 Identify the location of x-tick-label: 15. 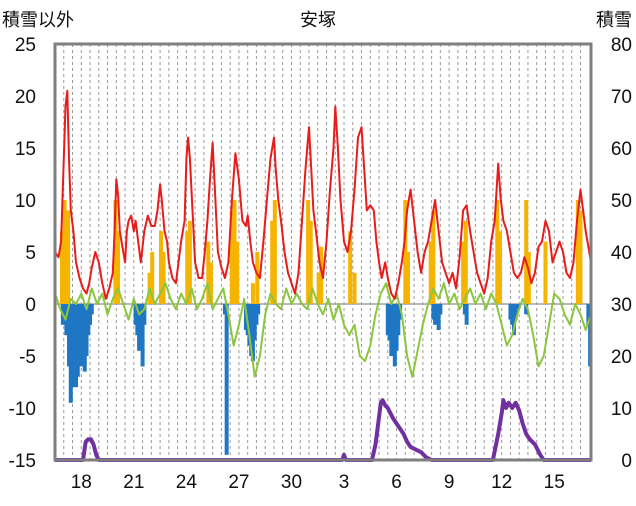
(554, 482).